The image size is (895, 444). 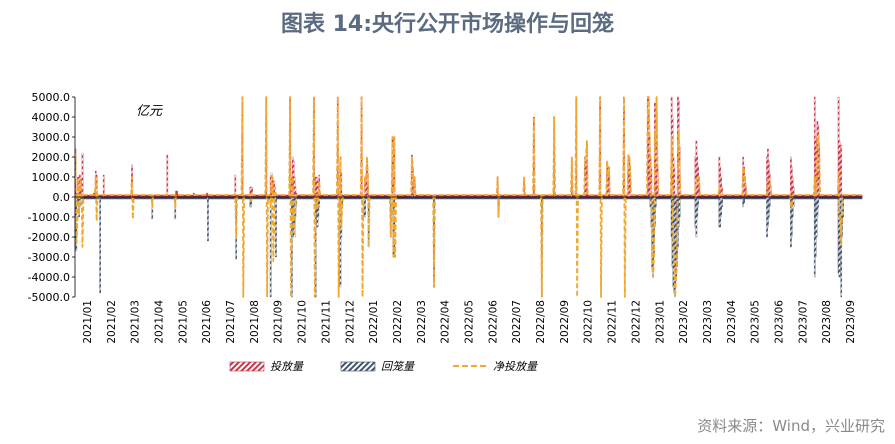 I want to click on x-tick-label: 2023/03, so click(x=708, y=322).